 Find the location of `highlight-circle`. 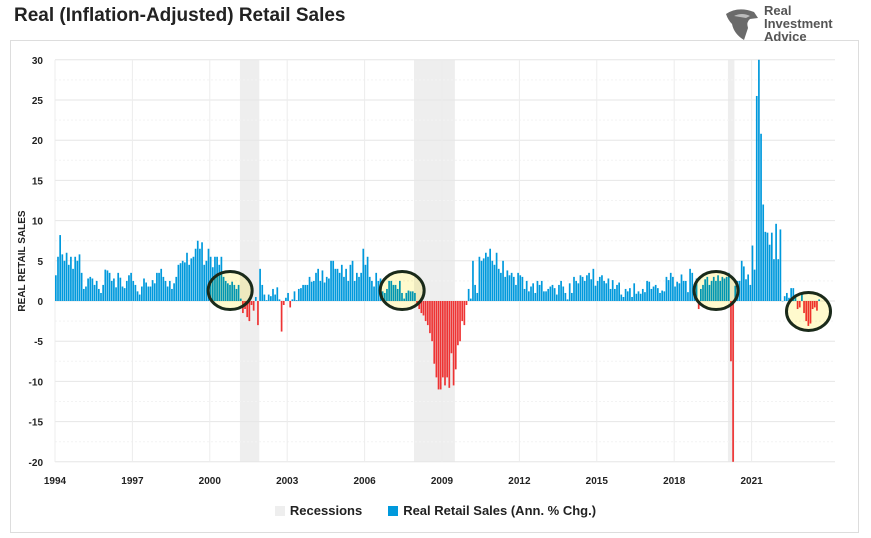

highlight-circle is located at coordinates (716, 291).